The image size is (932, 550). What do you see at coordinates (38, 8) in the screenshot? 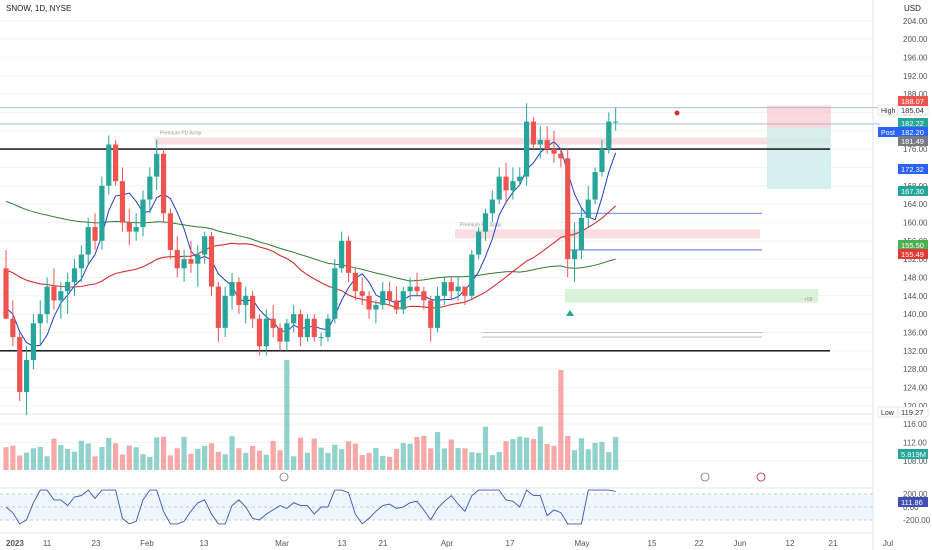
I see `chart-title: SNOW, 1D, NYSE` at bounding box center [38, 8].